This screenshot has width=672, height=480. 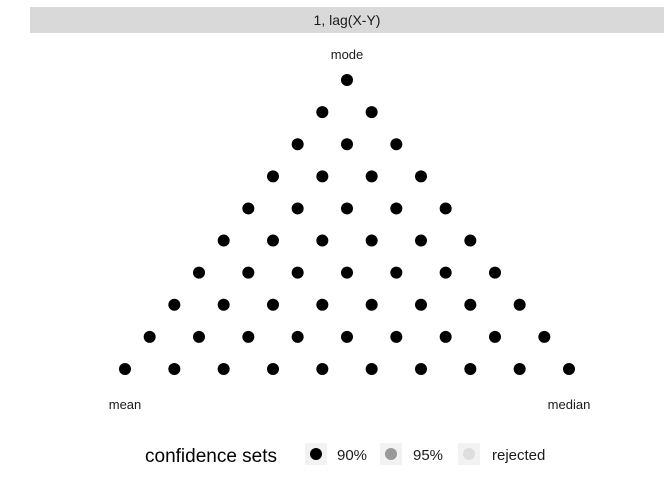 What do you see at coordinates (347, 336) in the screenshot?
I see `point-r8-c4` at bounding box center [347, 336].